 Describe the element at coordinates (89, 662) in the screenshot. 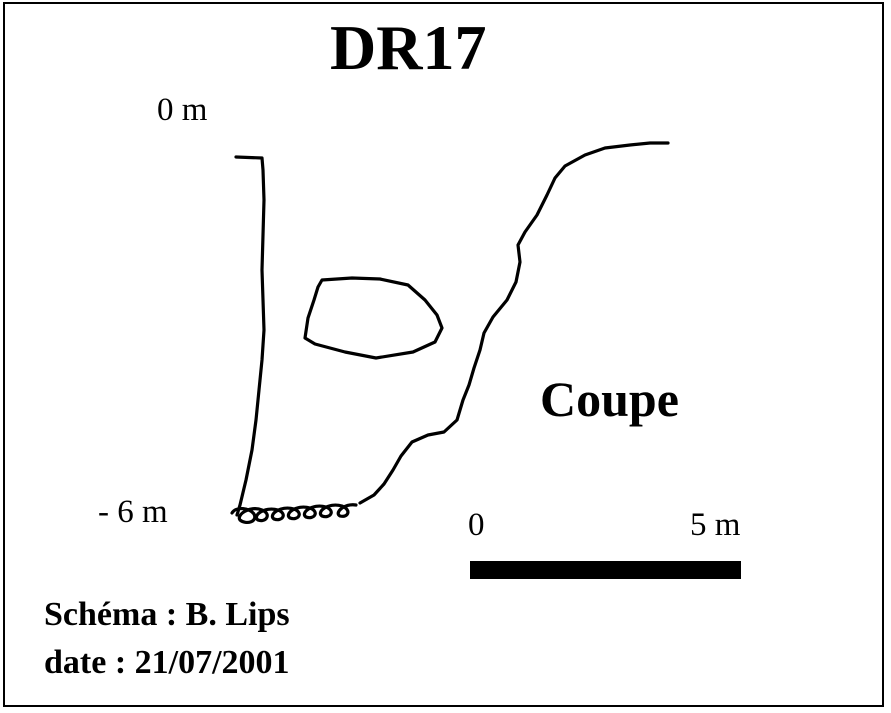

I see `credit-date-label: date :` at that location.